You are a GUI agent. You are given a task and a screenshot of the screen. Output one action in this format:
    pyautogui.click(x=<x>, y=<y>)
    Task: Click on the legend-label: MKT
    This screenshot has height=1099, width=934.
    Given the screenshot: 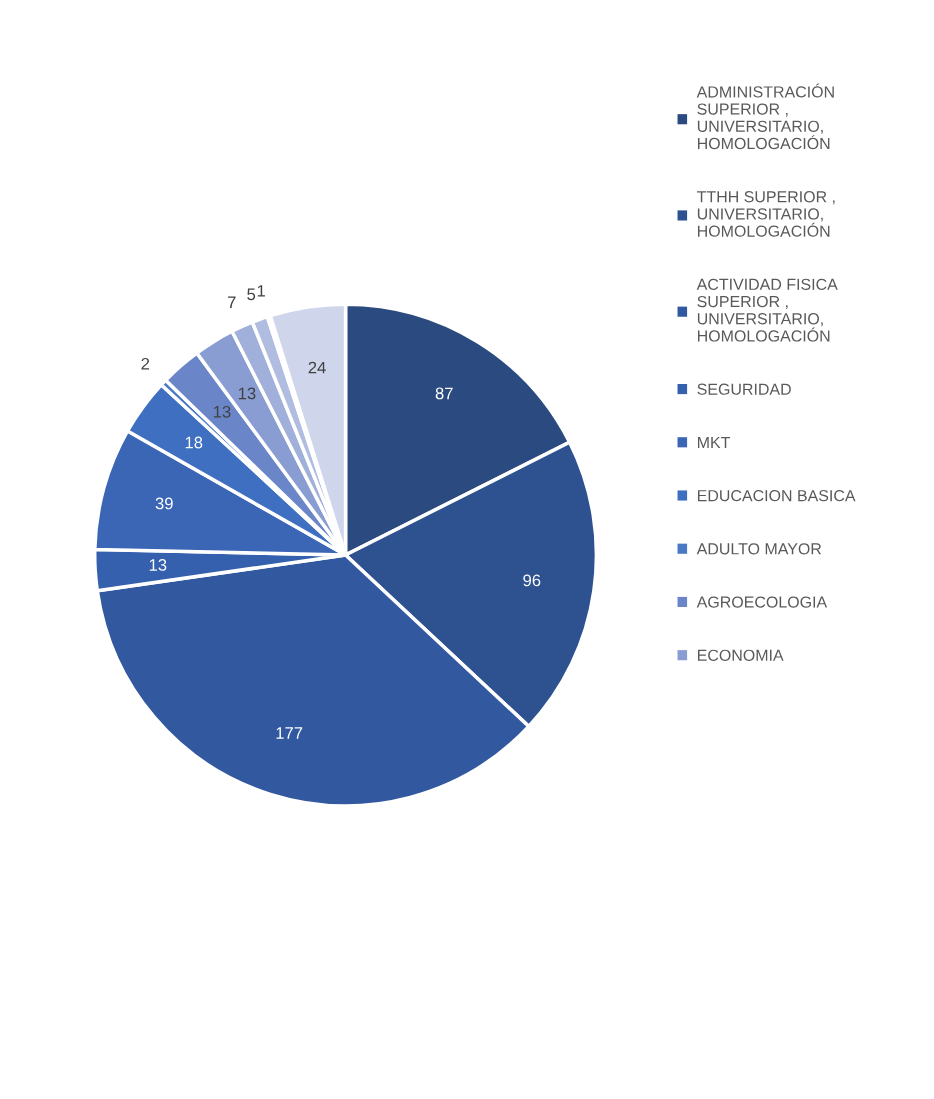 What is the action you would take?
    pyautogui.click(x=714, y=442)
    